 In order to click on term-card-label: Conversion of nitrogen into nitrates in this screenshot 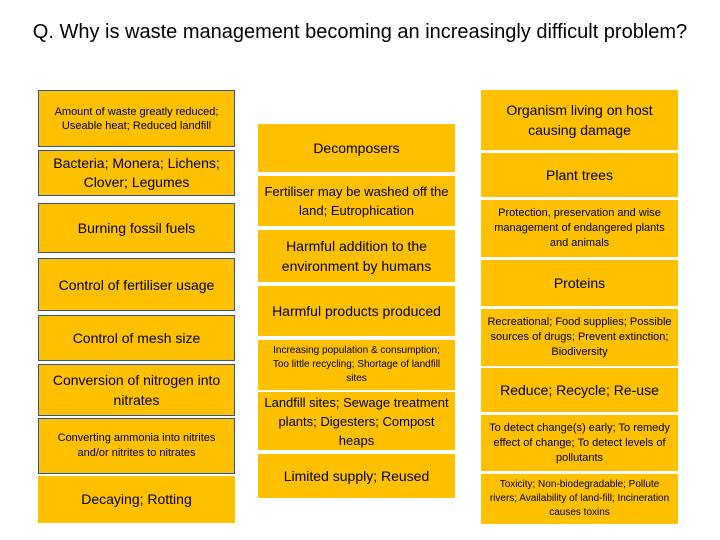, I will do `click(136, 390)`.